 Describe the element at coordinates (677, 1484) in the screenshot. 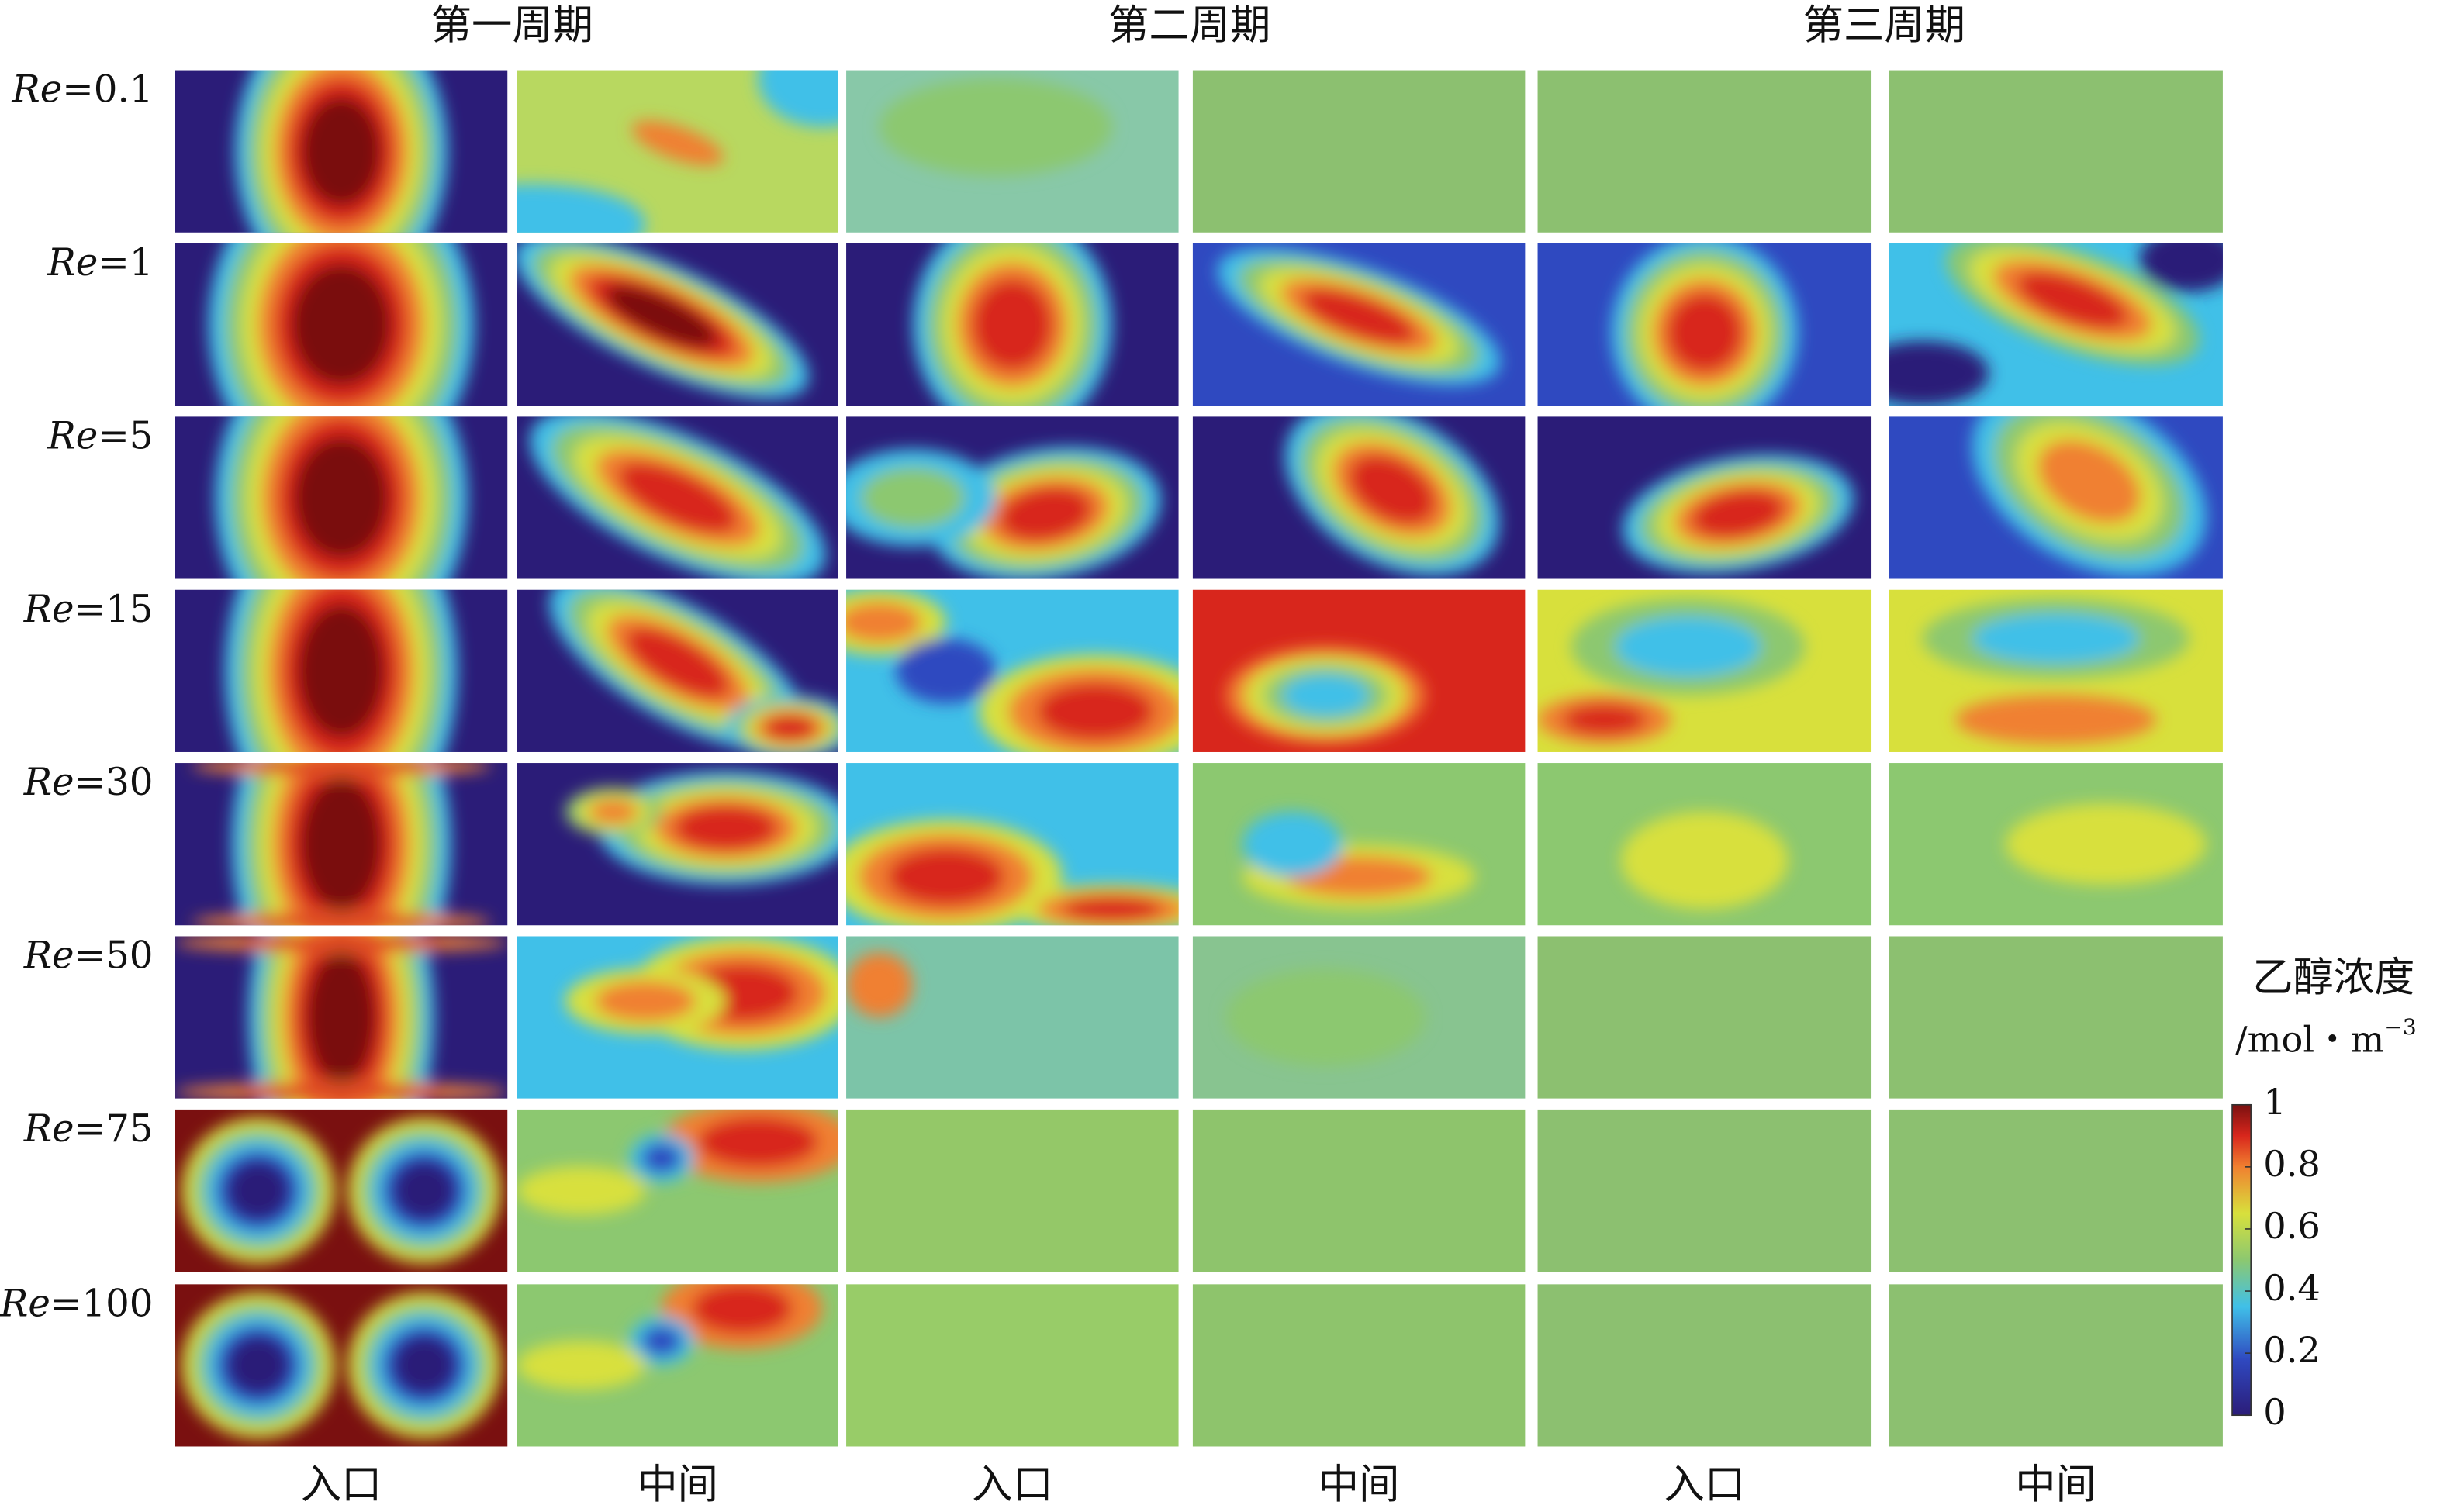

I see `column-label: 中间` at that location.